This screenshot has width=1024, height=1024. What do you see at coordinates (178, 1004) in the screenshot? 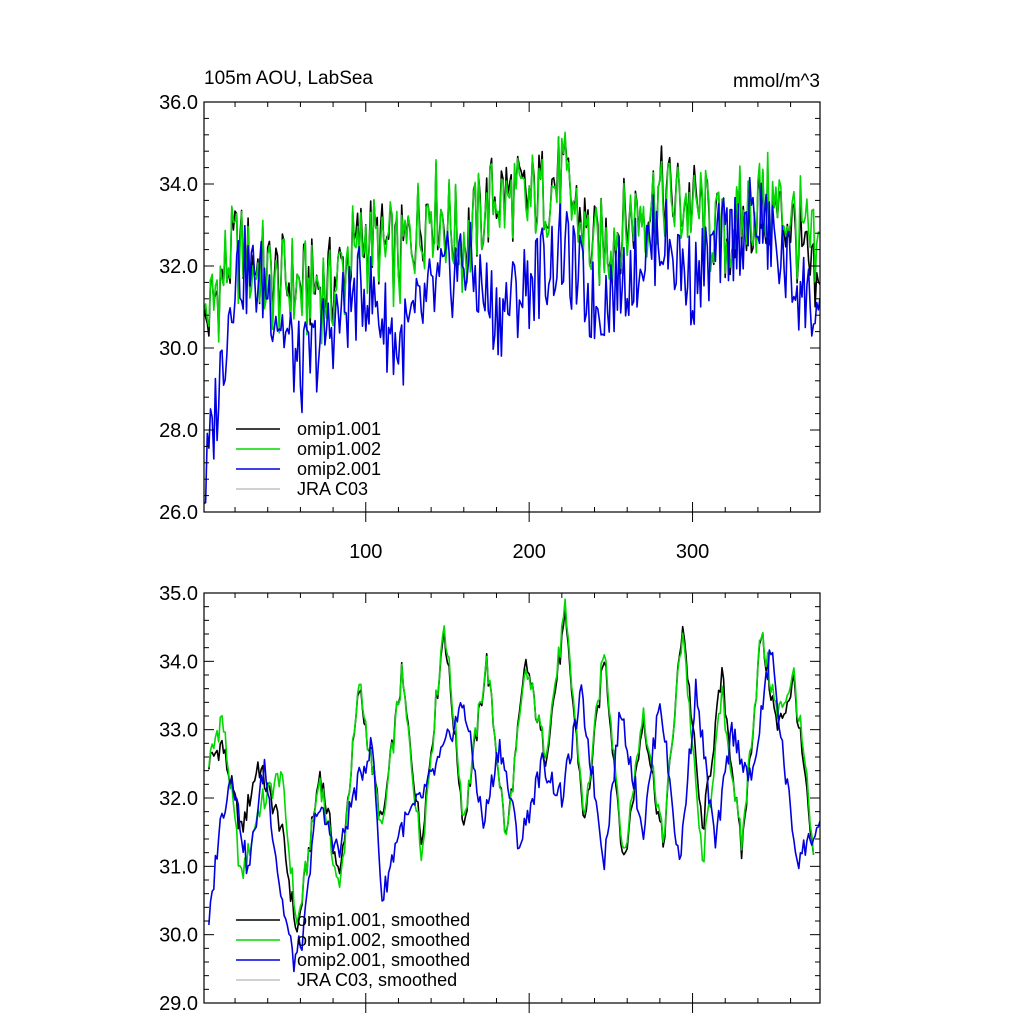
I see `y-tick-label: 29.0` at bounding box center [178, 1004].